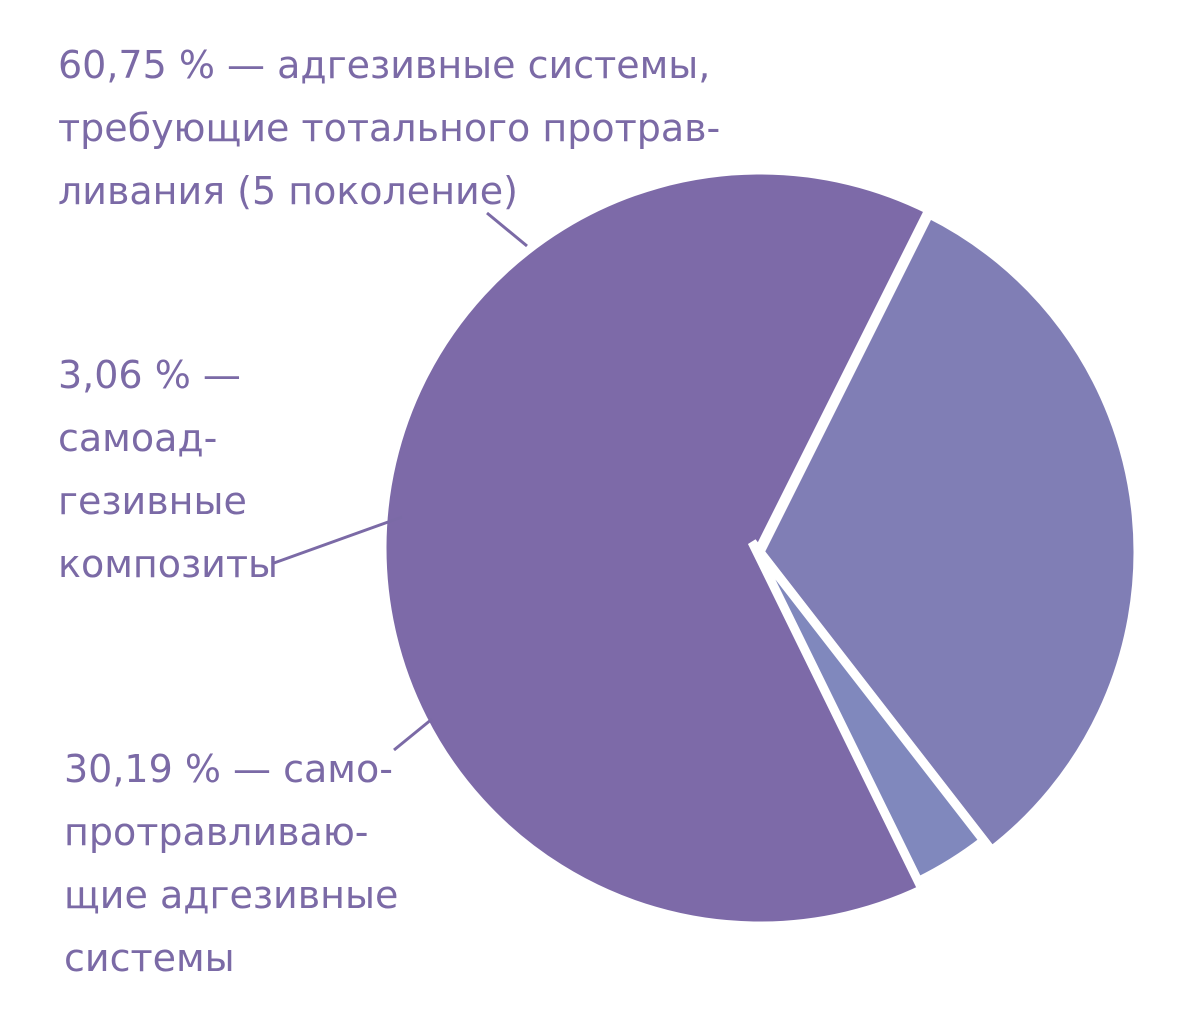  I want to click on leader-line-self-adhesive, so click(338, 540).